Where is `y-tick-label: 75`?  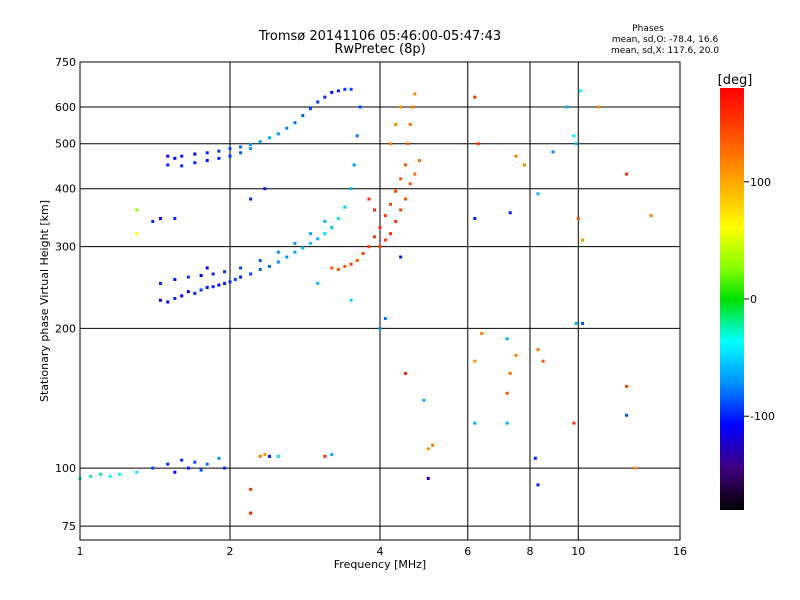
y-tick-label: 75 is located at coordinates (69, 526).